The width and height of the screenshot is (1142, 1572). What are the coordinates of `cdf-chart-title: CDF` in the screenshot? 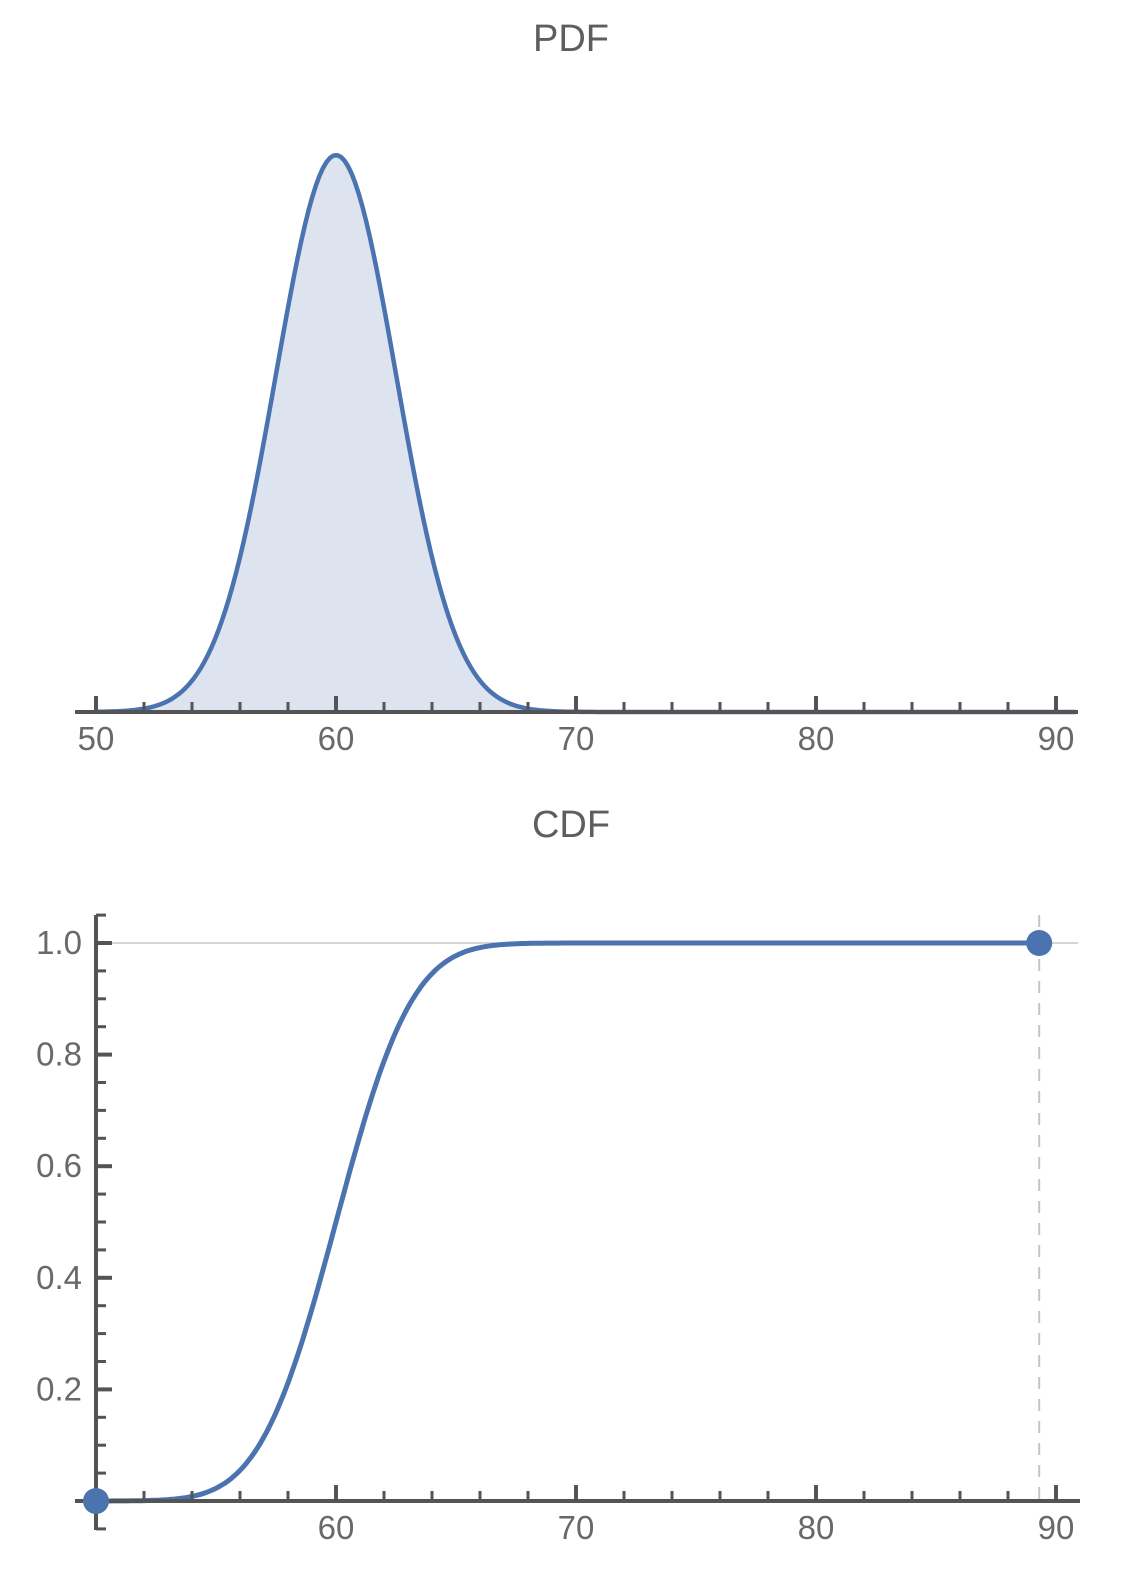 It's located at (571, 825).